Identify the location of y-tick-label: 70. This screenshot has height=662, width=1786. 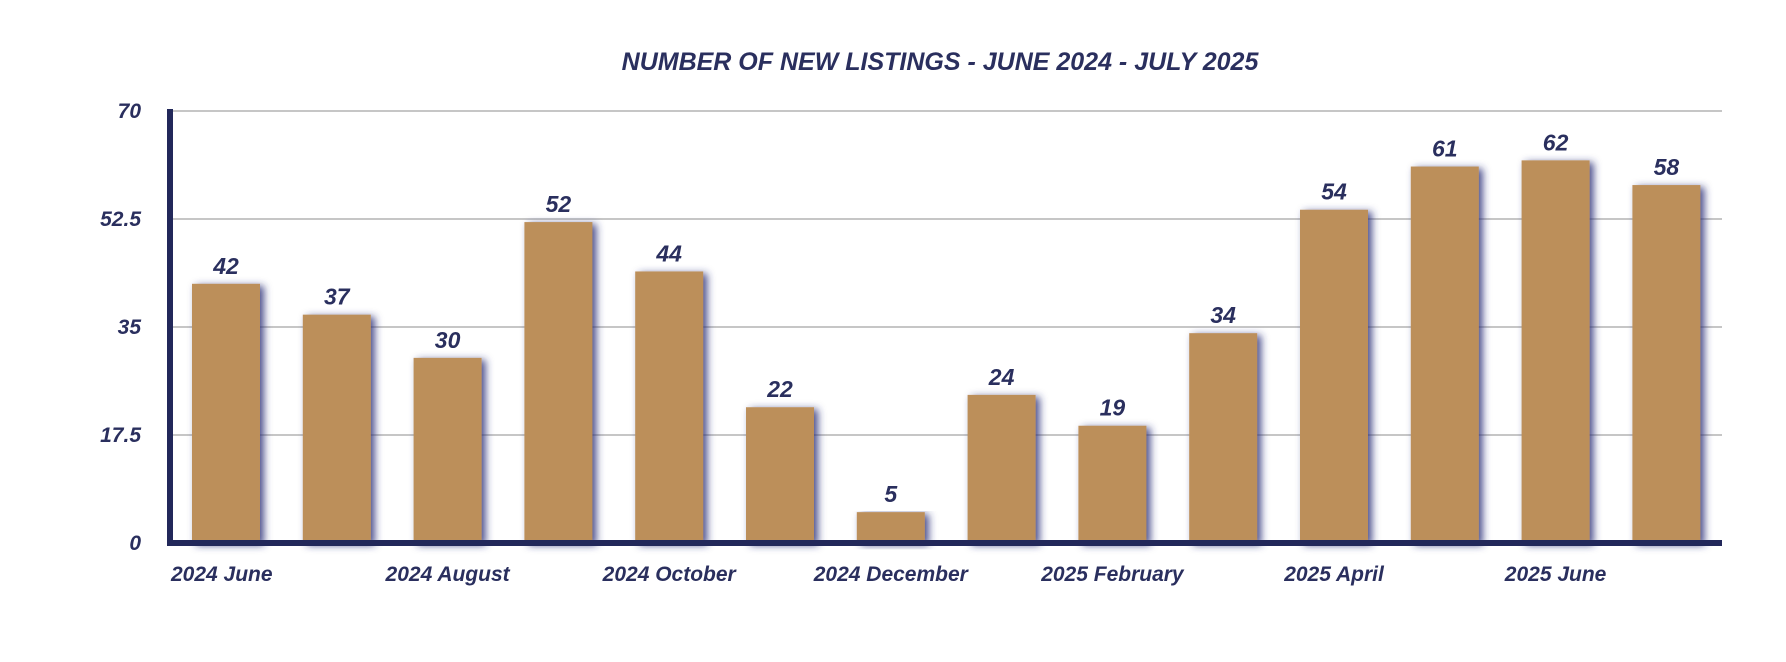
(130, 111).